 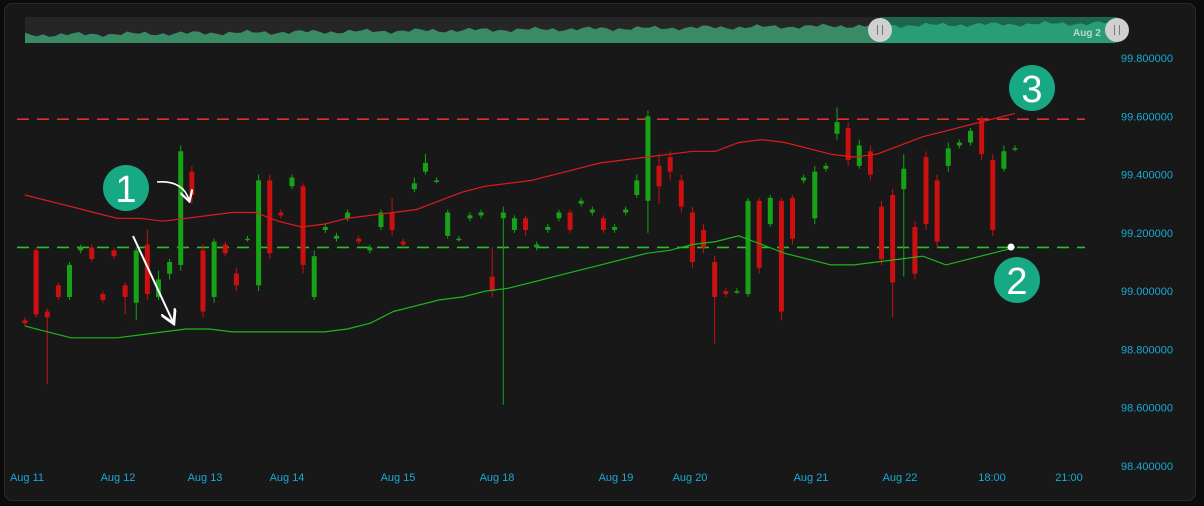 What do you see at coordinates (1069, 478) in the screenshot?
I see `x-tick-label: 21:00` at bounding box center [1069, 478].